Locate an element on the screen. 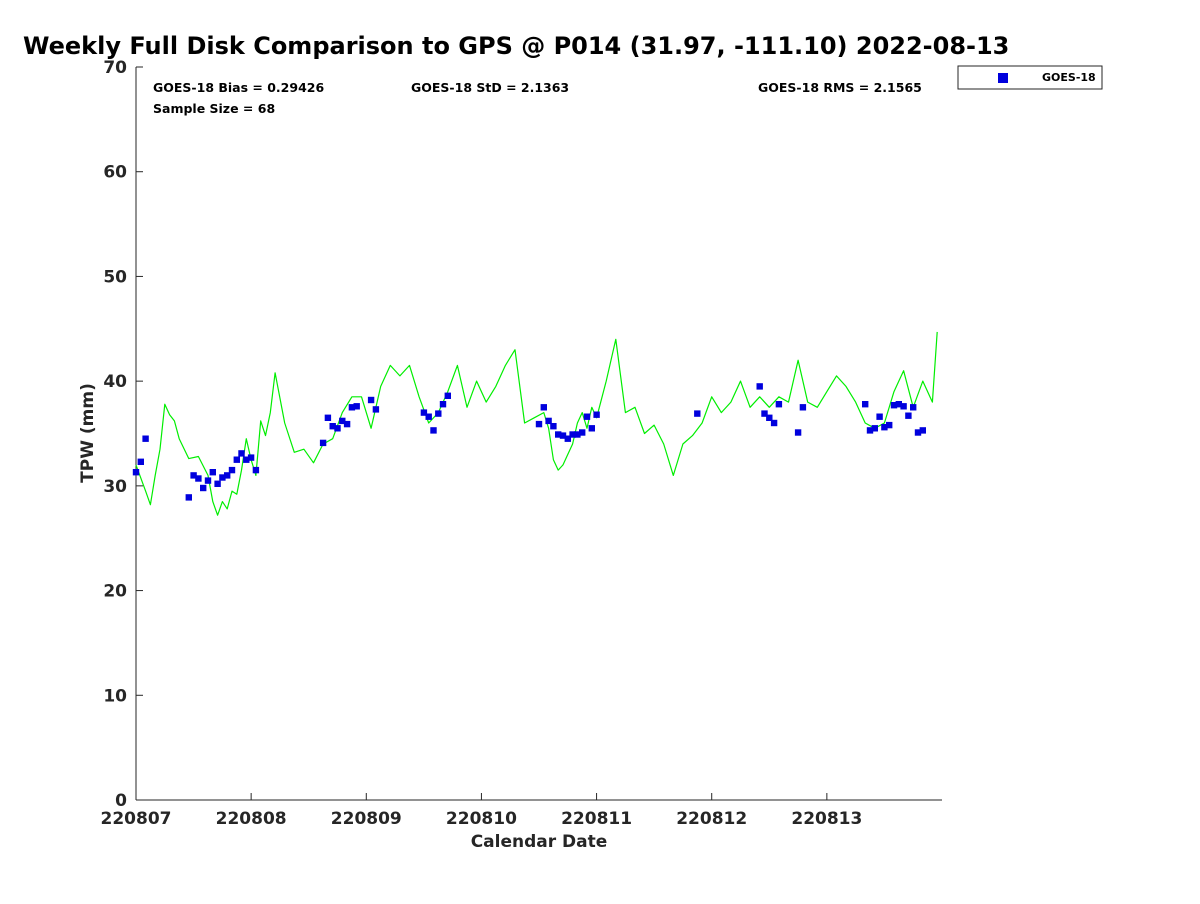  series-layer is located at coordinates (535, 423).